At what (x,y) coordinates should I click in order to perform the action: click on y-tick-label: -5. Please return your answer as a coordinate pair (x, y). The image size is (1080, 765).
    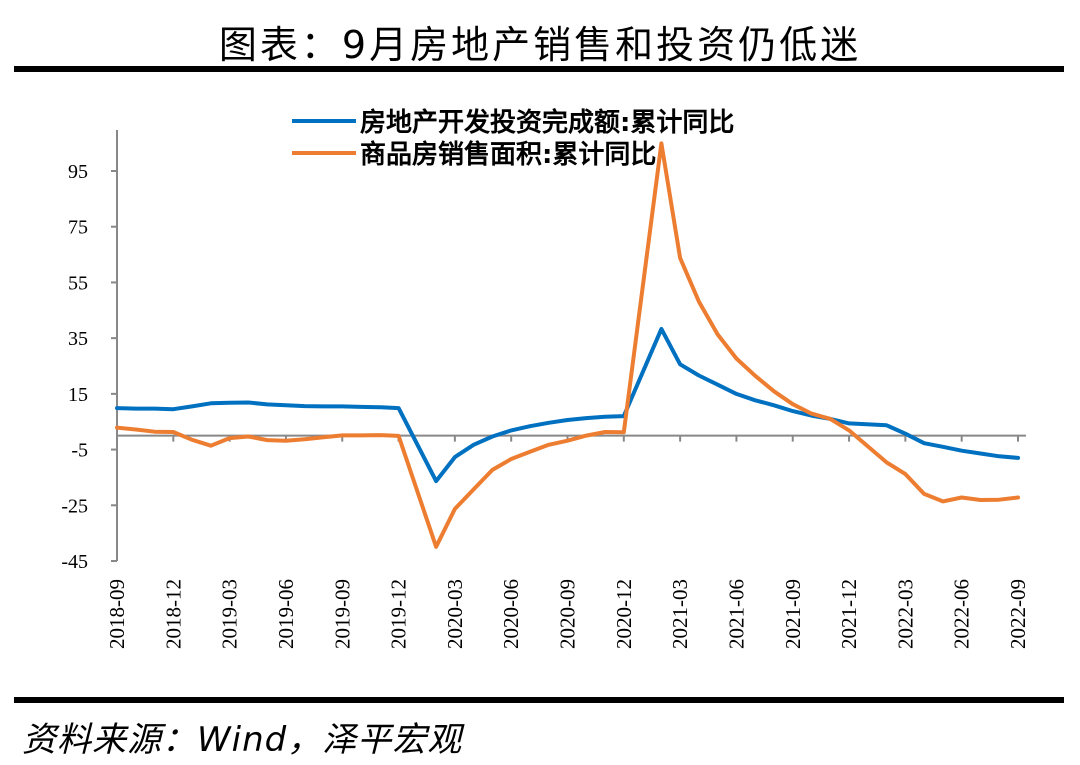
    Looking at the image, I should click on (79, 451).